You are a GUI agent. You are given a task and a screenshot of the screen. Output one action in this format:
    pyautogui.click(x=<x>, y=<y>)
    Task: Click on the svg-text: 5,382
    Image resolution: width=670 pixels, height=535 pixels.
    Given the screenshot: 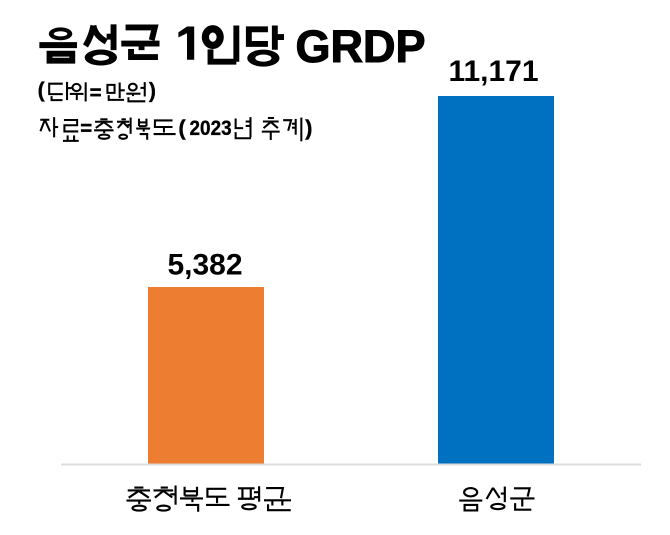 What is the action you would take?
    pyautogui.click(x=204, y=265)
    